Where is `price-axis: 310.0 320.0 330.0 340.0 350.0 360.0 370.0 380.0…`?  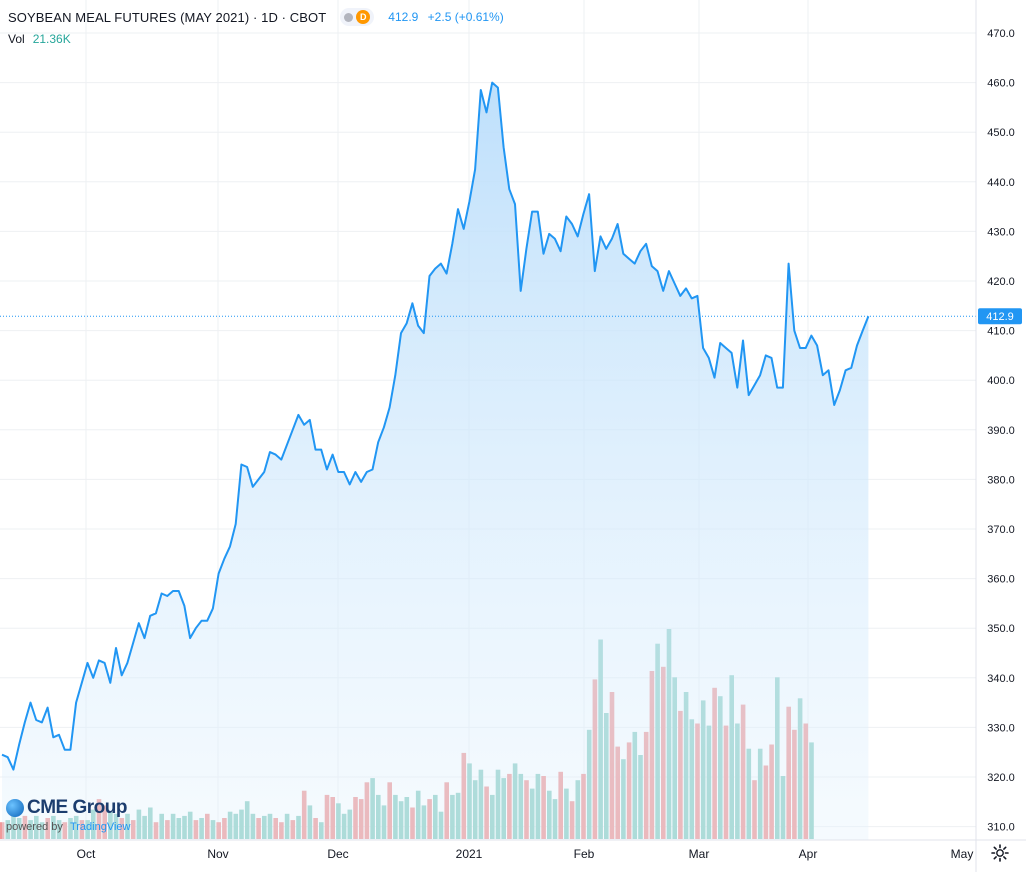
price-axis: 310.0 320.0 330.0 340.0 350.0 360.0 370.0 380.0… is located at coordinates (1001, 431).